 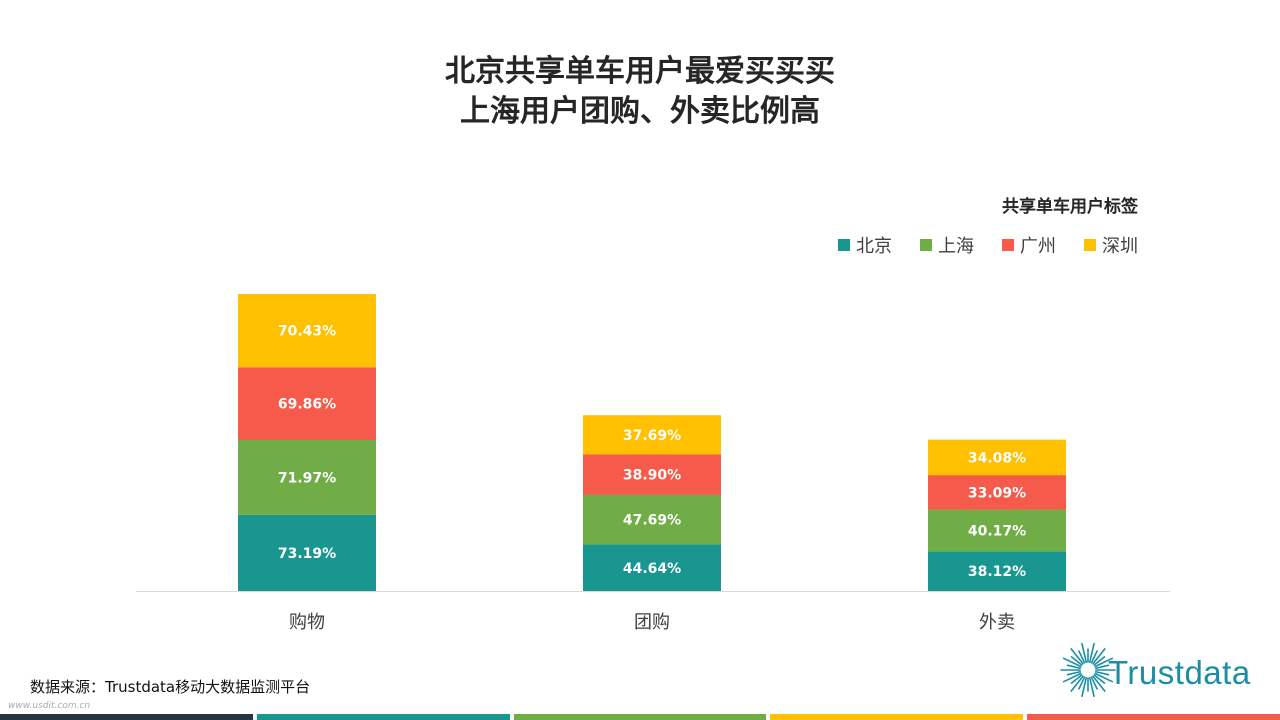 What do you see at coordinates (988, 245) in the screenshot?
I see `legend: 北京 上海 广州 深圳` at bounding box center [988, 245].